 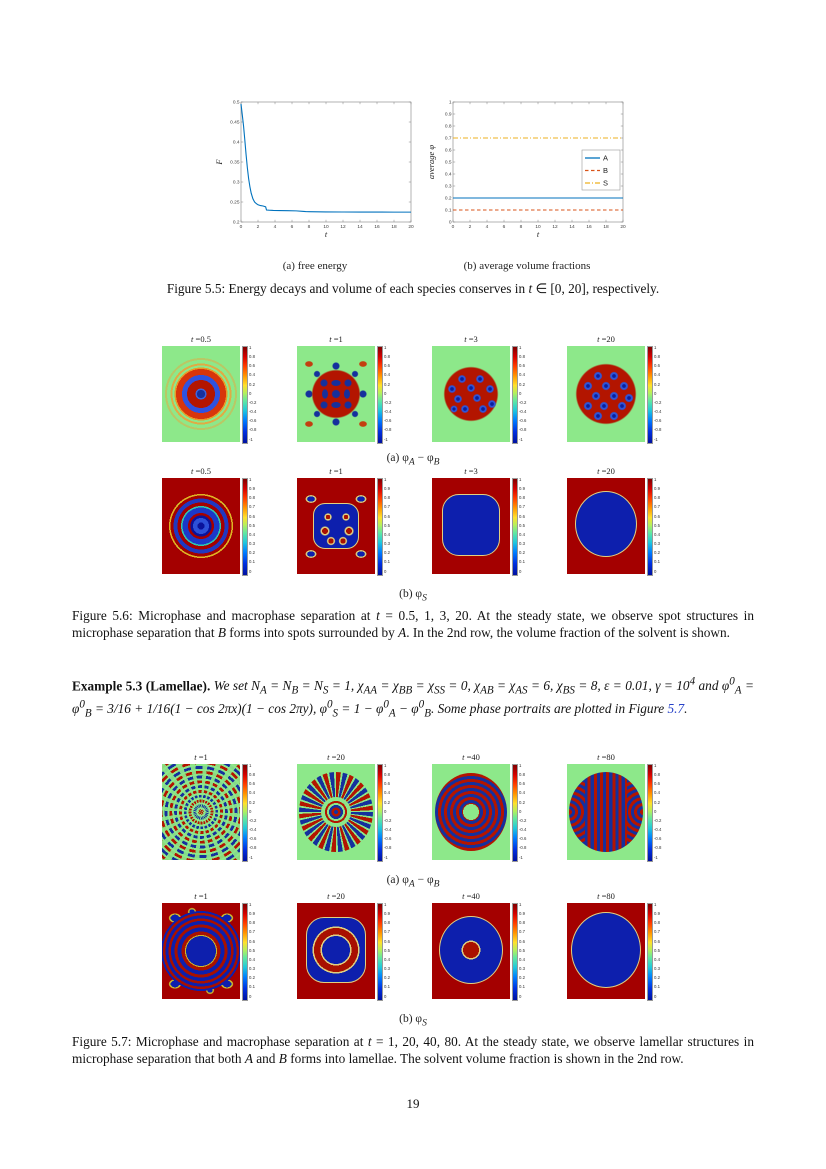 I want to click on svg-text: 0.2, so click(x=448, y=199).